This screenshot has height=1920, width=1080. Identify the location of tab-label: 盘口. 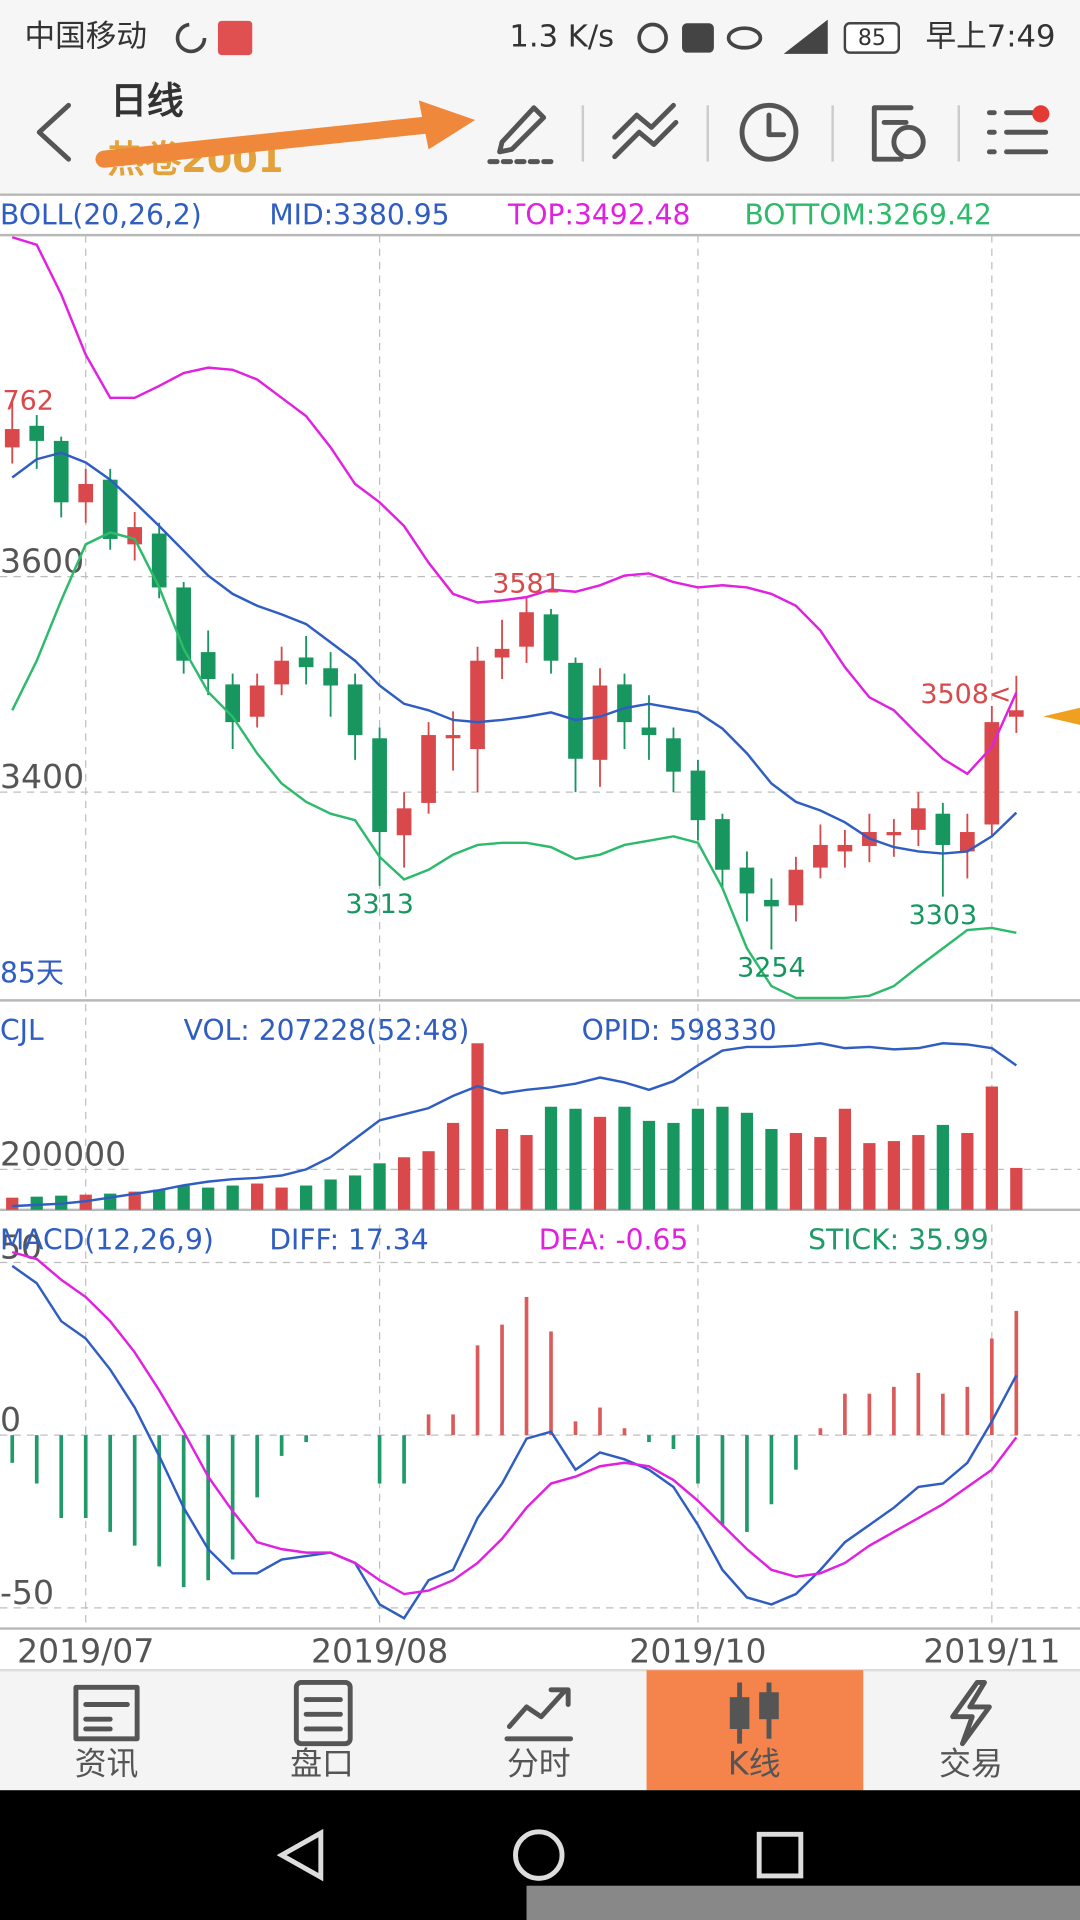
(322, 1764).